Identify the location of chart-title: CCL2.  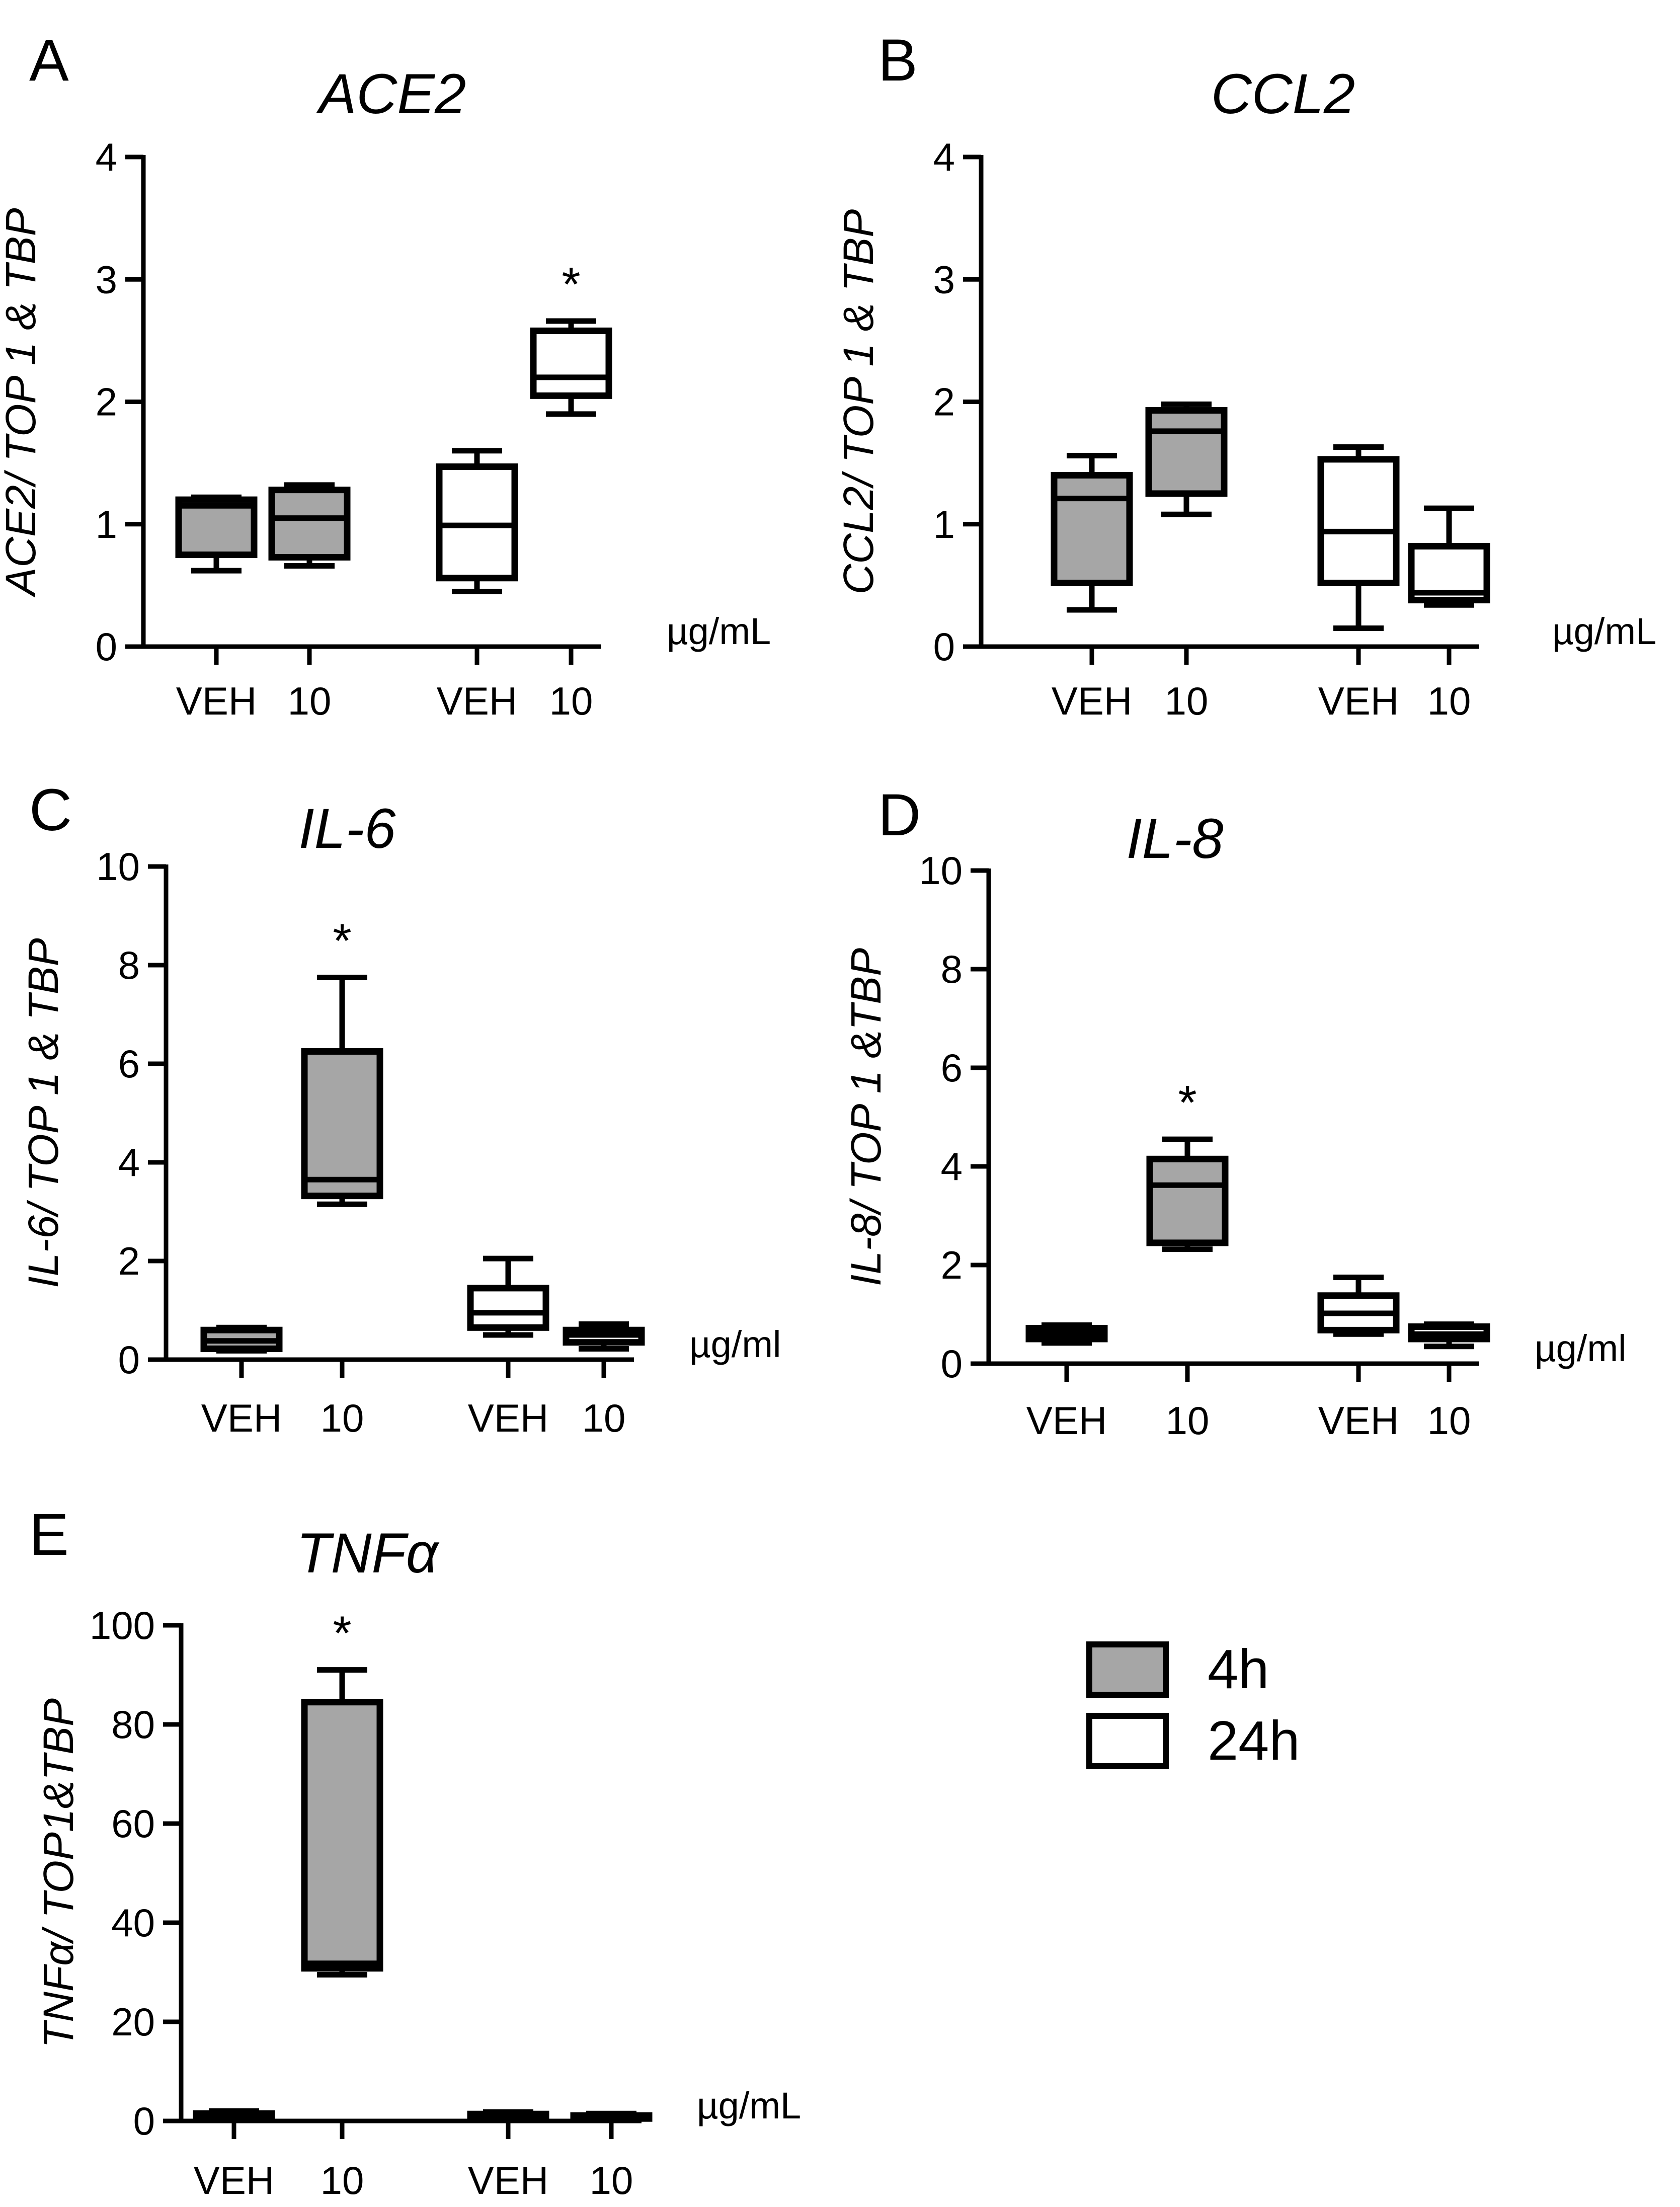
(1283, 93).